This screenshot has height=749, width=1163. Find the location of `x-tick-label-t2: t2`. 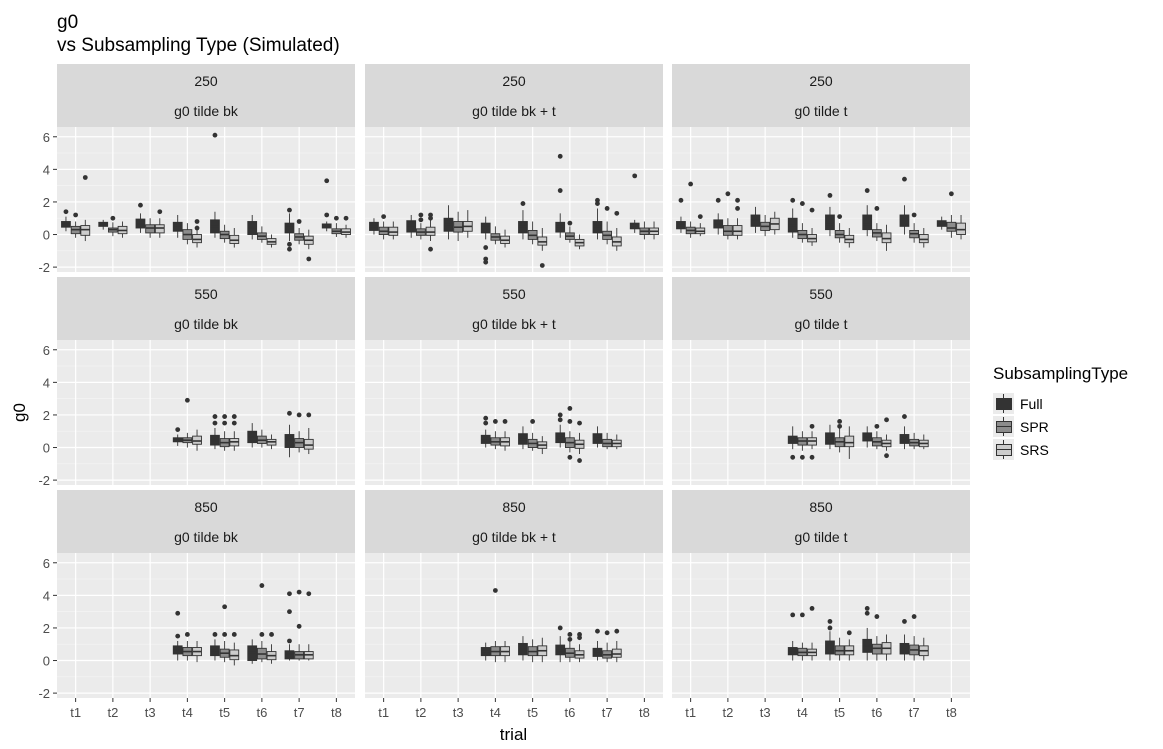

x-tick-label-t2: t2 is located at coordinates (420, 712).